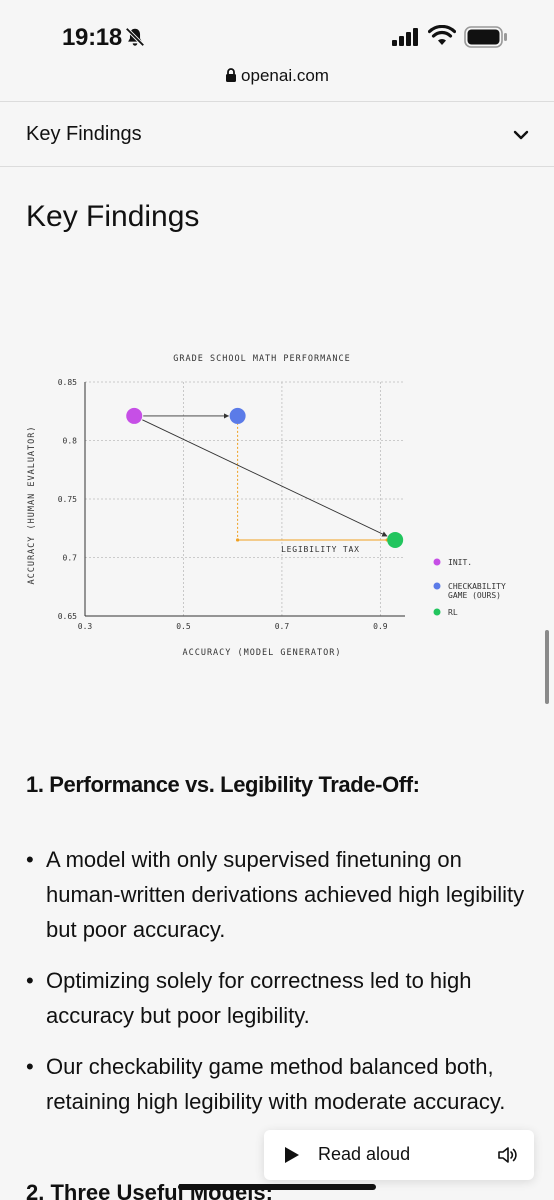 The height and width of the screenshot is (1200, 554). Describe the element at coordinates (282, 626) in the screenshot. I see `x-tick-label: 0.7` at that location.